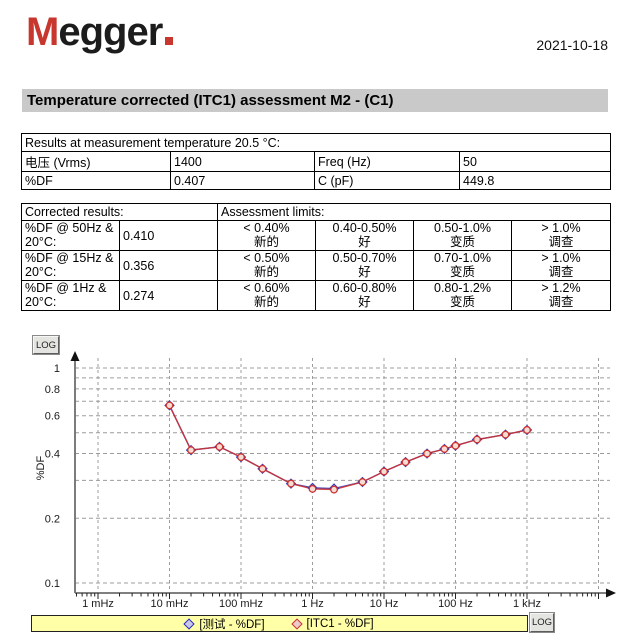  What do you see at coordinates (296, 623) in the screenshot?
I see `itc1-series-diamond-icon` at bounding box center [296, 623].